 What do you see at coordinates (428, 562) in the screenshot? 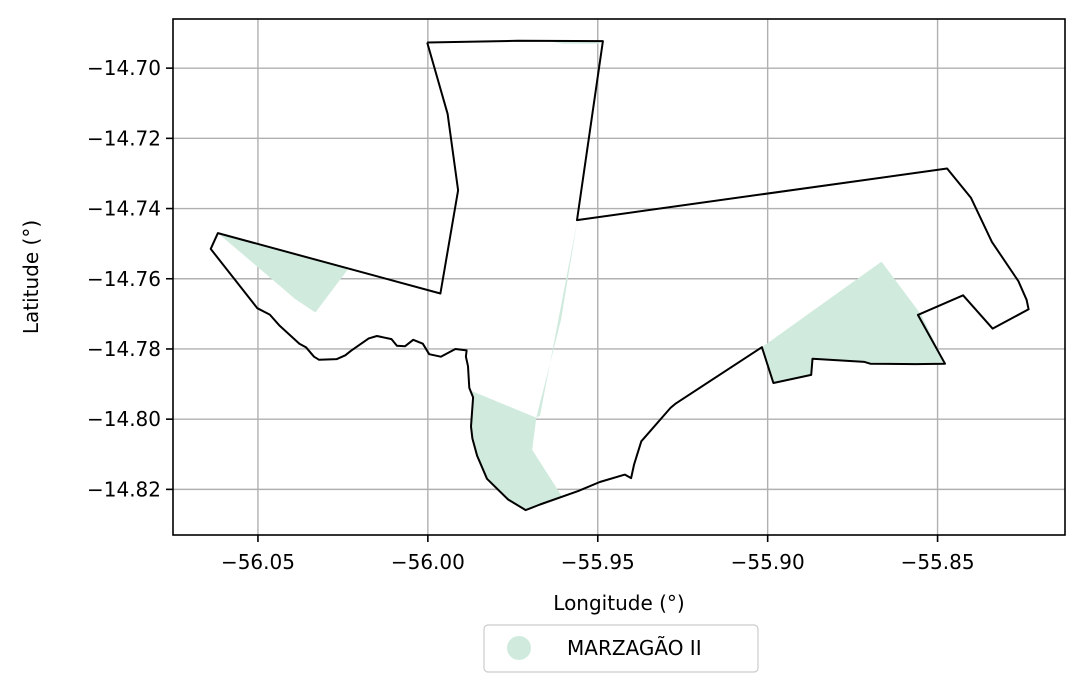
I see `x-tick-label-1: −56.00` at bounding box center [428, 562].